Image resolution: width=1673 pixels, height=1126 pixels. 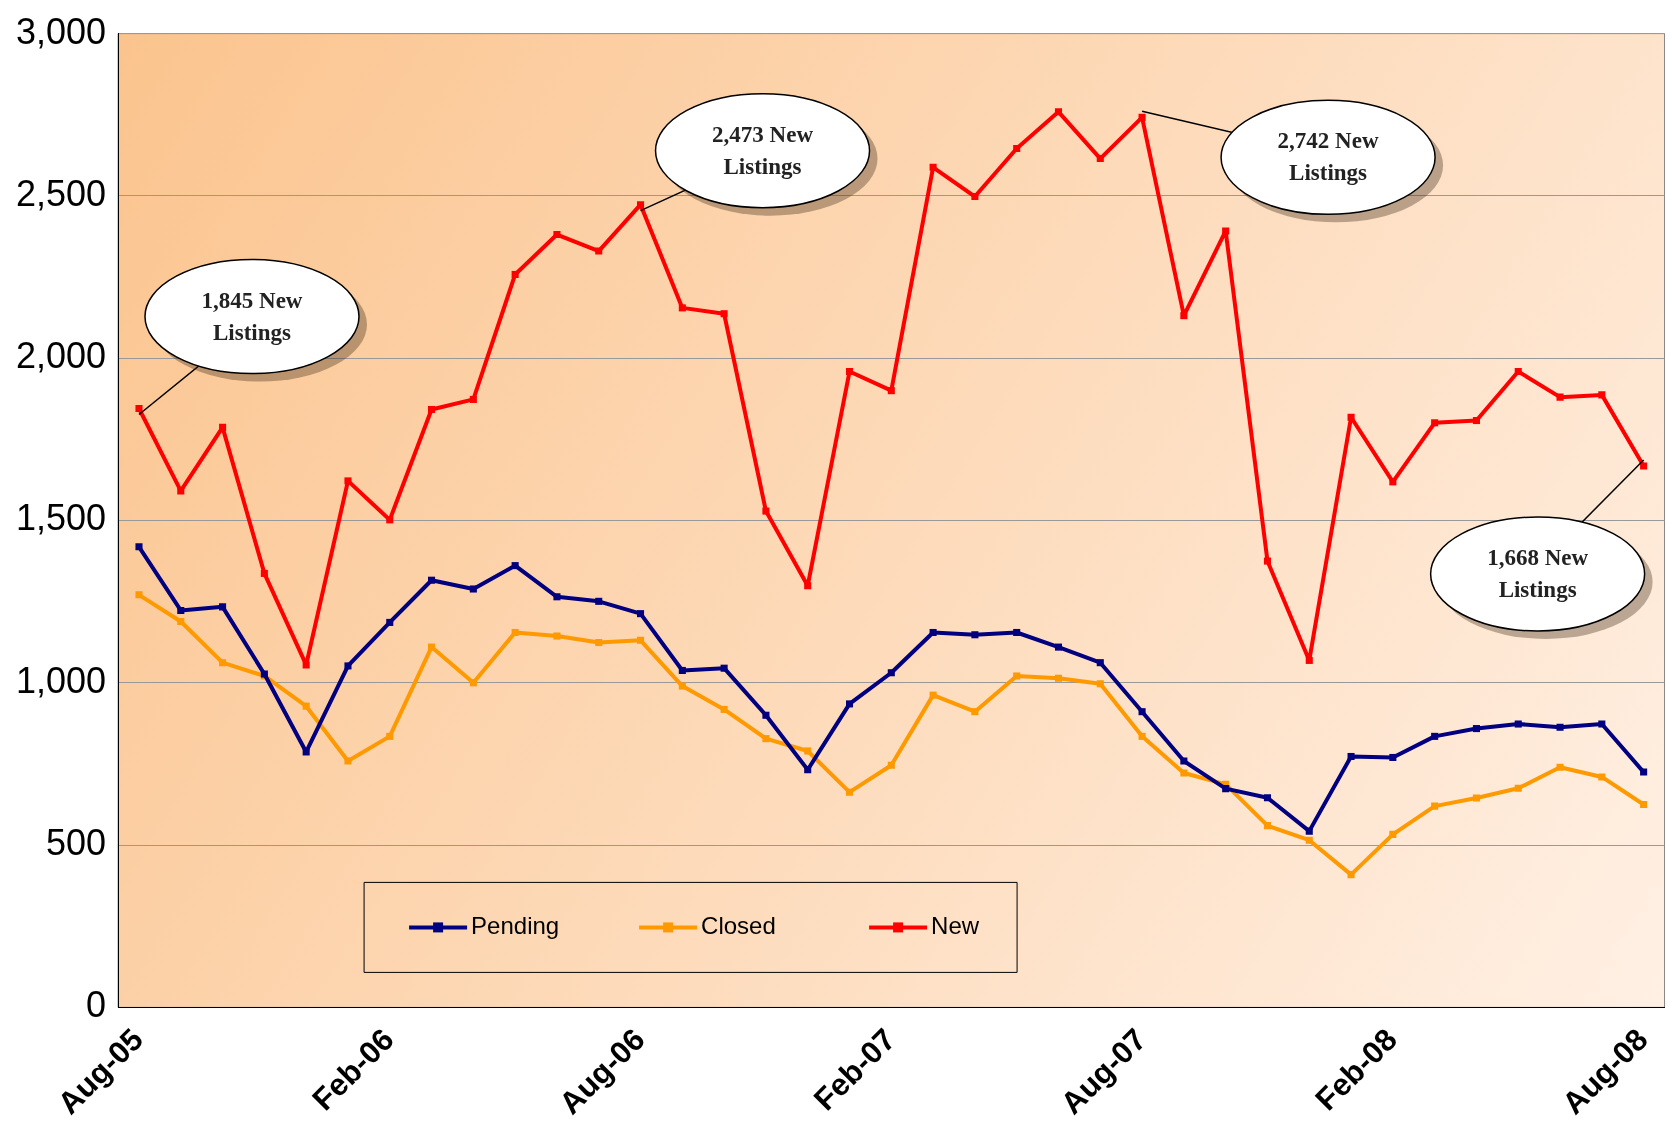 I want to click on legend-label: Pending, so click(x=515, y=926).